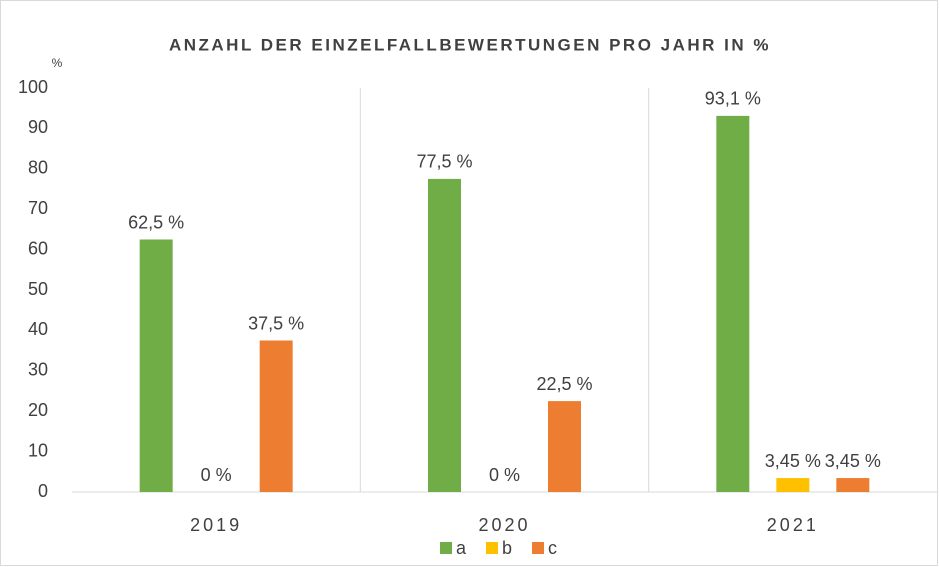  I want to click on y-tick-label: 50, so click(38, 289).